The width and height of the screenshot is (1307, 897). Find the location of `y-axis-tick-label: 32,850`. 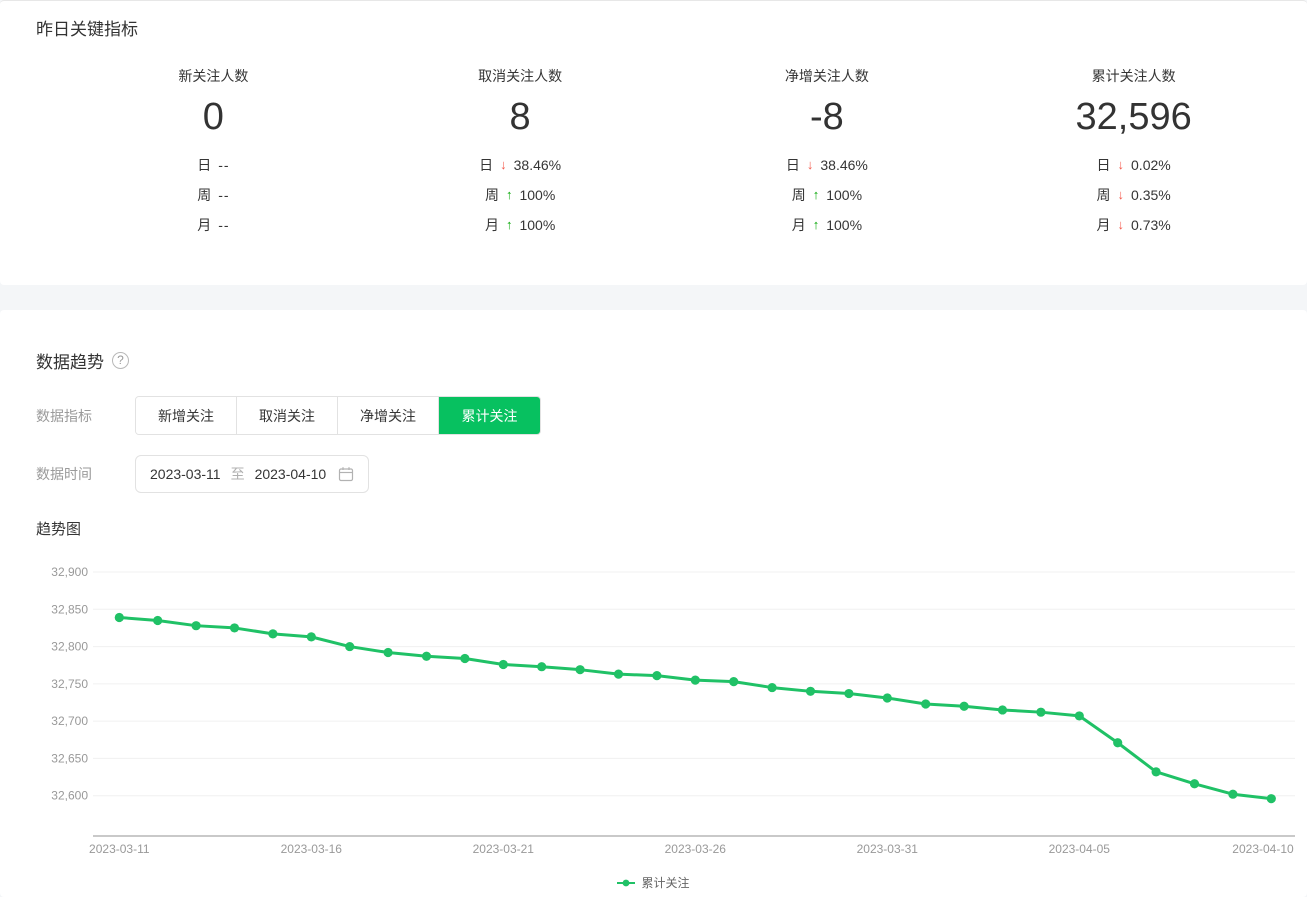

y-axis-tick-label: 32,850 is located at coordinates (69, 609).